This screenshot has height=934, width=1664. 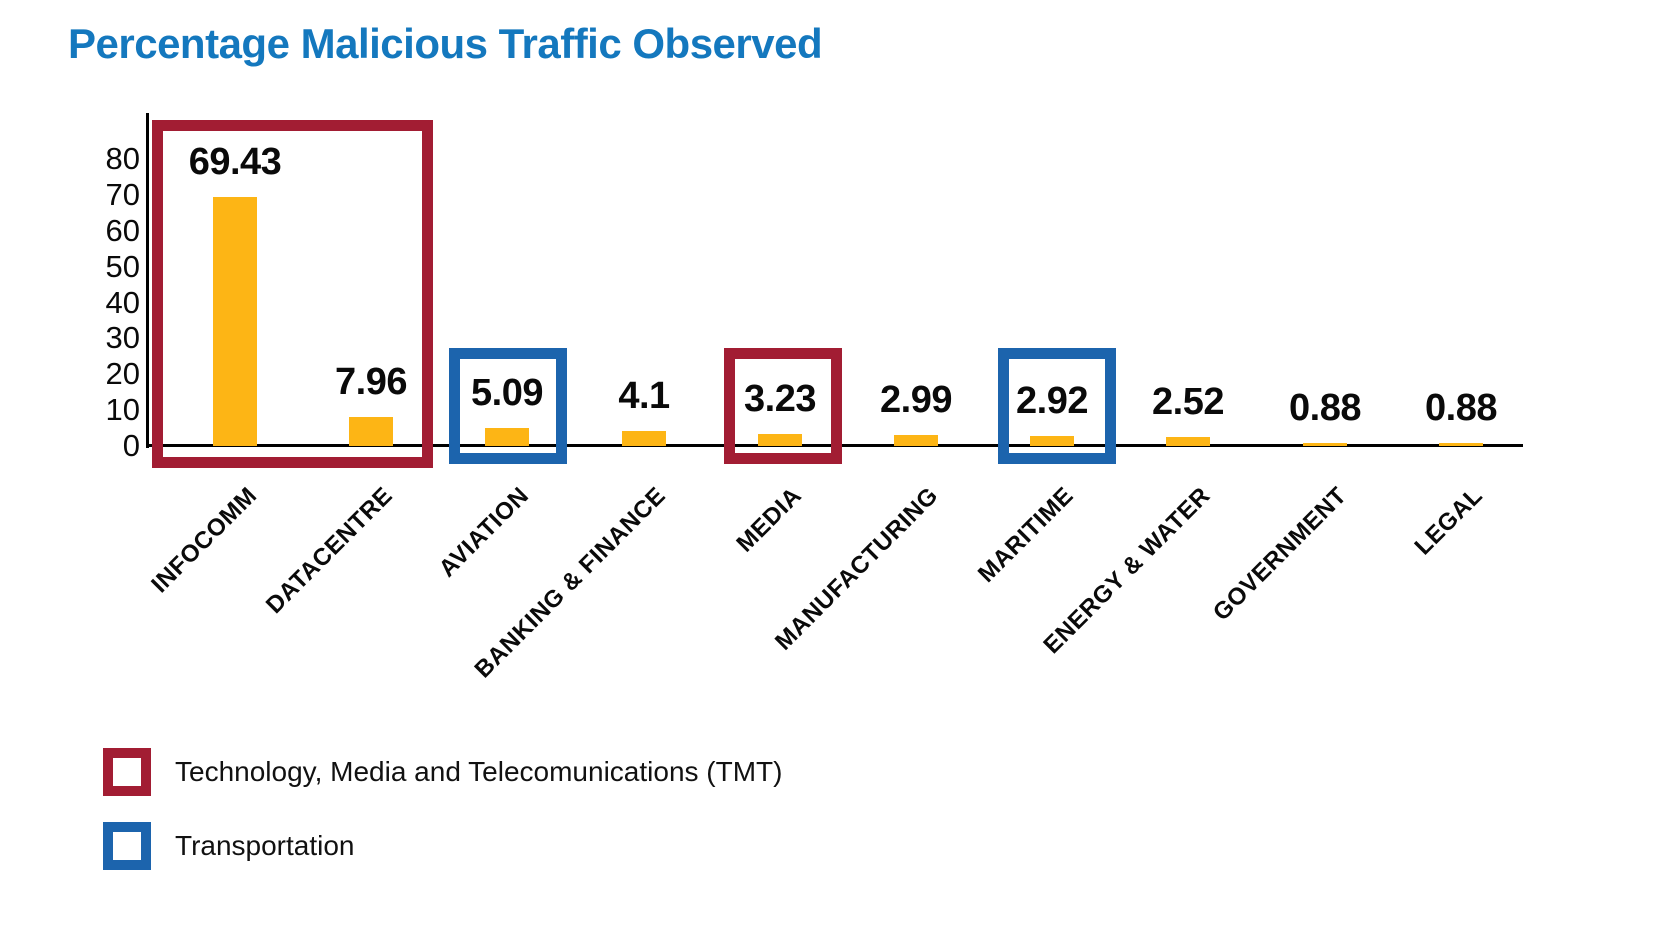 What do you see at coordinates (1052, 401) in the screenshot?
I see `value-label-maritime: 2.92` at bounding box center [1052, 401].